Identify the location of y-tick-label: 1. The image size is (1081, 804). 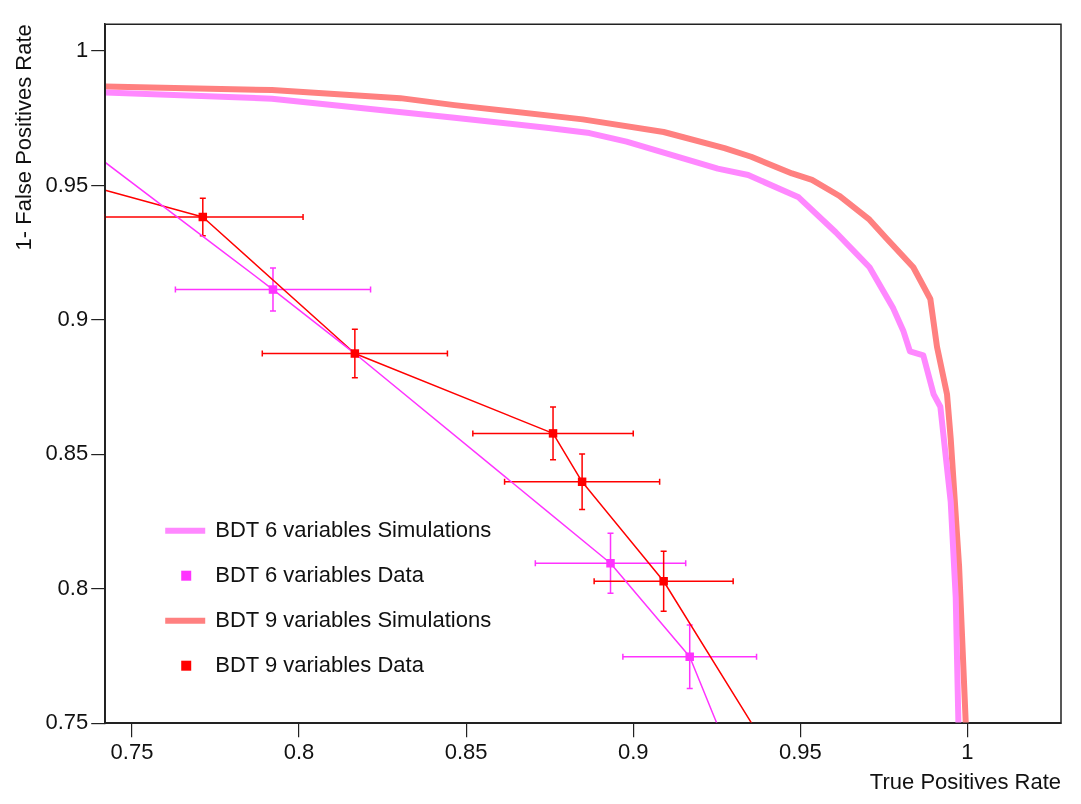
(82, 50).